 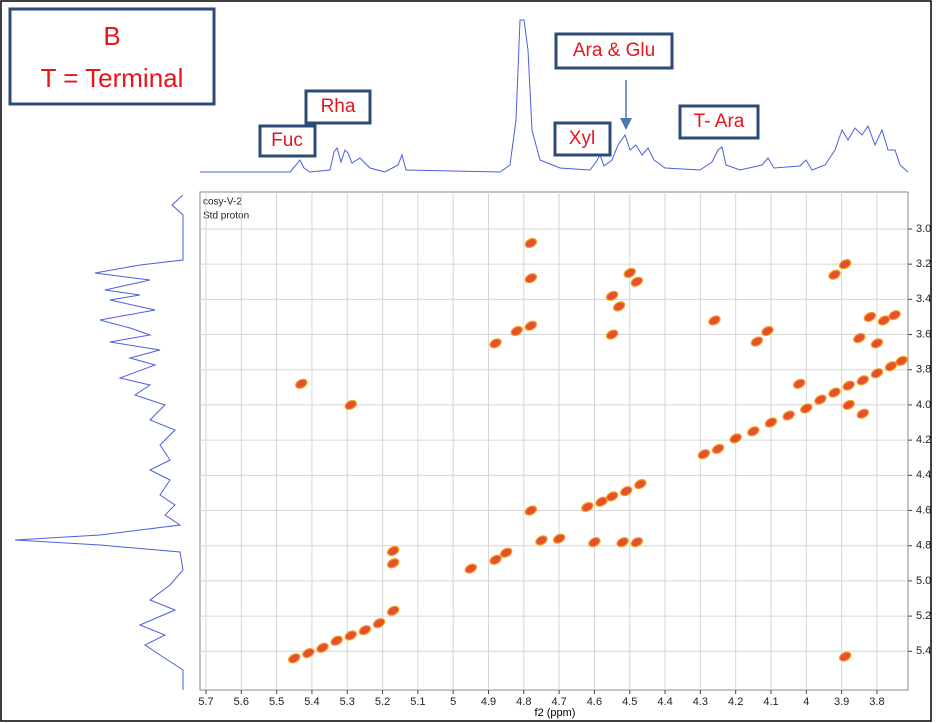 I want to click on x-tick-label: 5.1, so click(x=417, y=702).